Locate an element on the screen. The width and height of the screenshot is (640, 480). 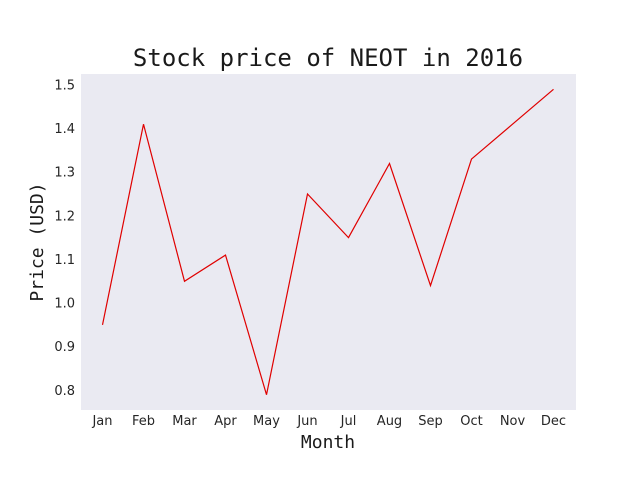
x-tick-label: Jul is located at coordinates (348, 421).